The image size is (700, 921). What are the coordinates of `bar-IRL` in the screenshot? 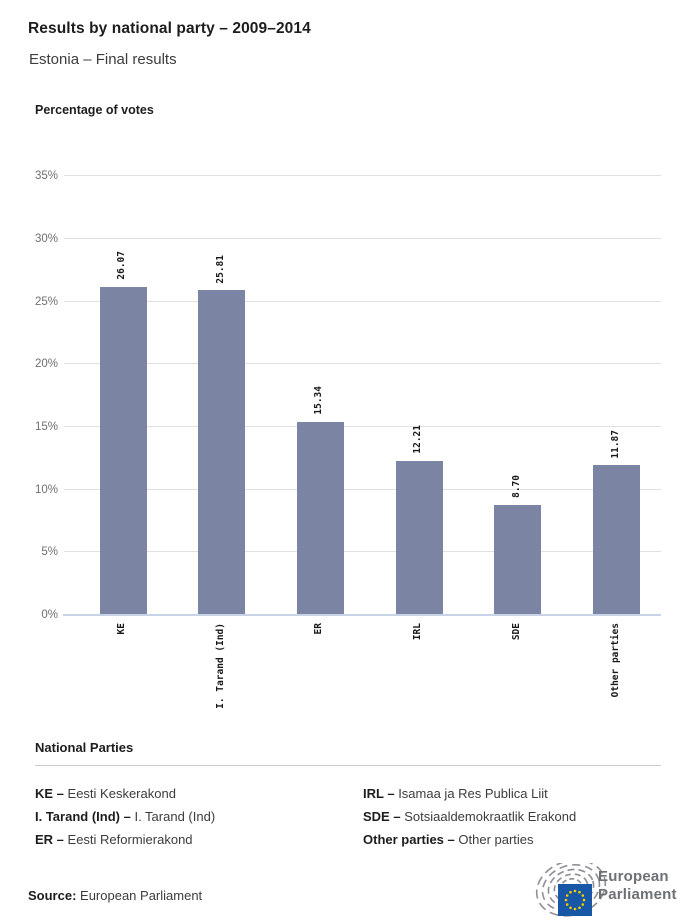 It's located at (419, 537).